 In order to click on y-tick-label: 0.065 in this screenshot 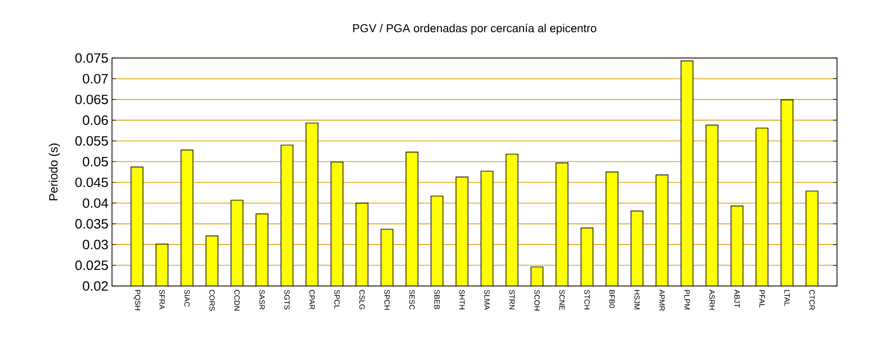, I will do `click(91, 99)`.